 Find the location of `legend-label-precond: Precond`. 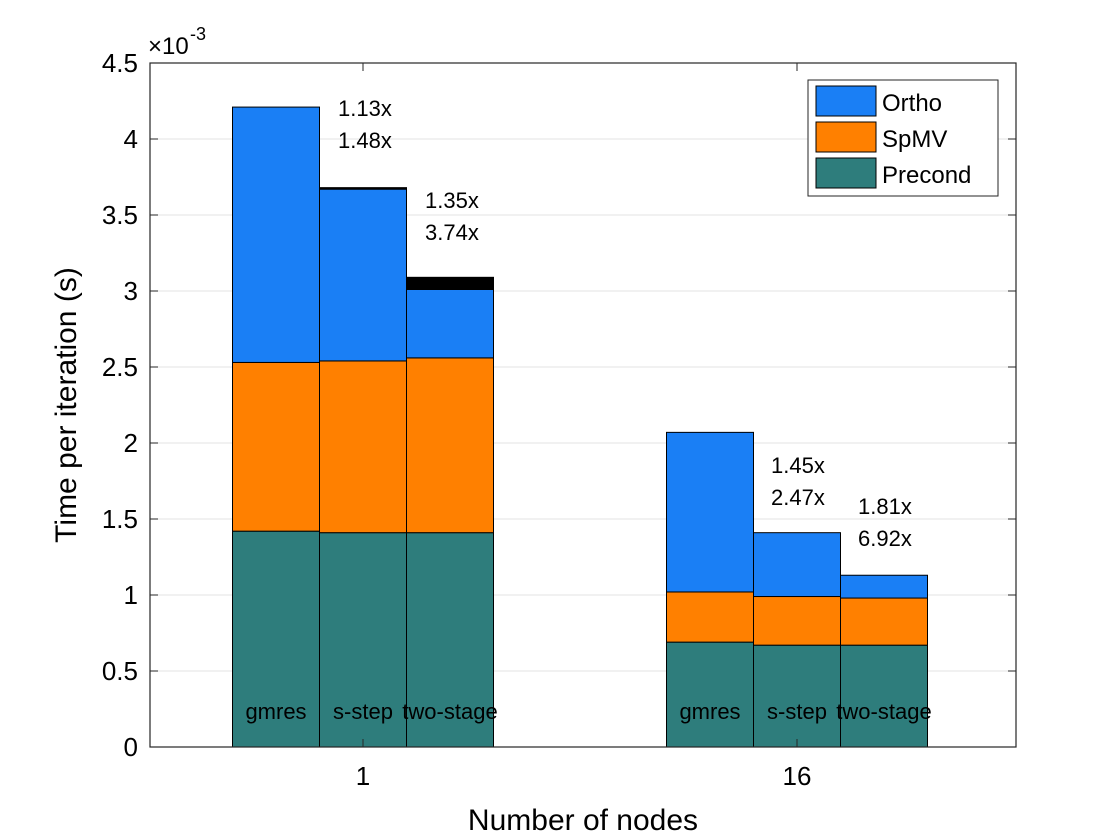

legend-label-precond: Precond is located at coordinates (926, 175).